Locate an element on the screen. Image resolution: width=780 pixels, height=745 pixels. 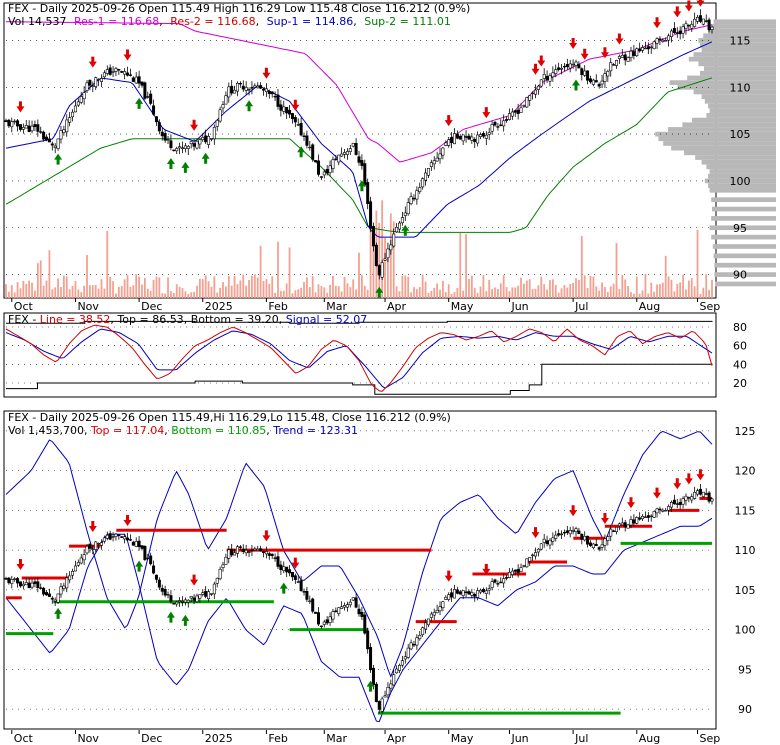
trend-buy-arrow is located at coordinates (58, 613).